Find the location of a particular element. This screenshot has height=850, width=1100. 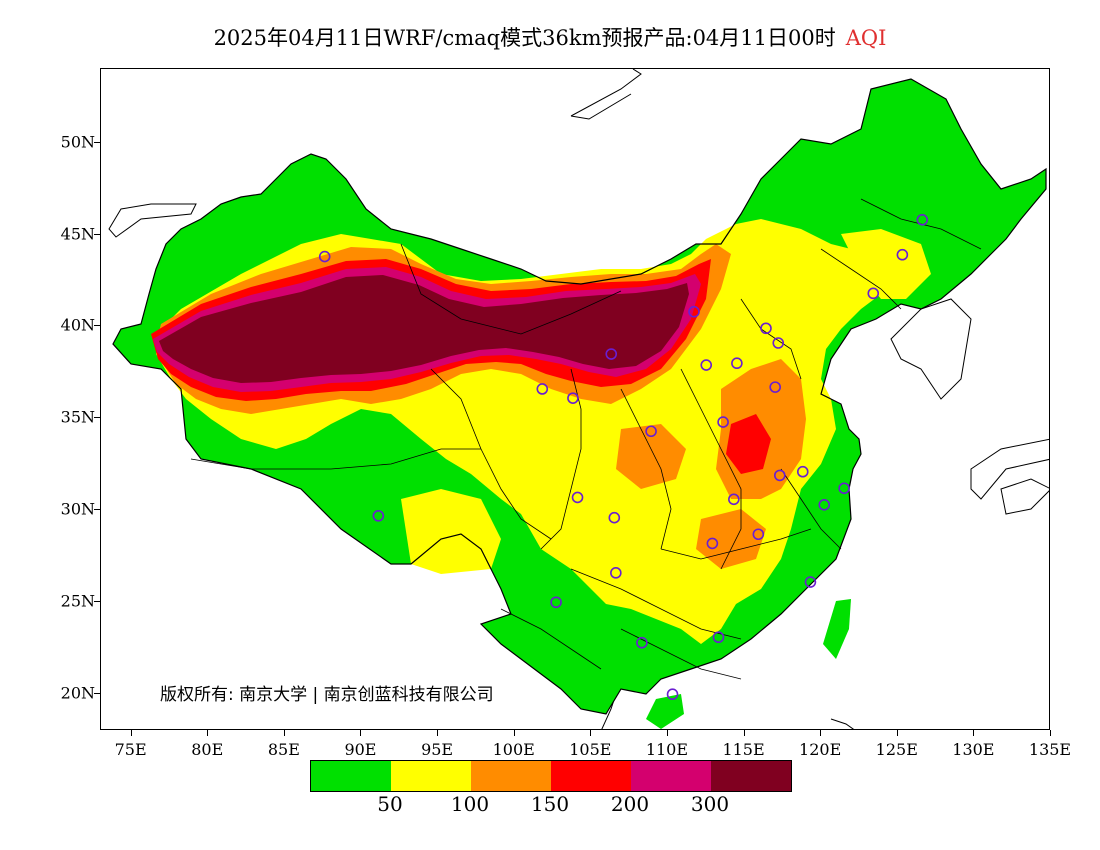

coastline-korea-japan is located at coordinates (969, 406).